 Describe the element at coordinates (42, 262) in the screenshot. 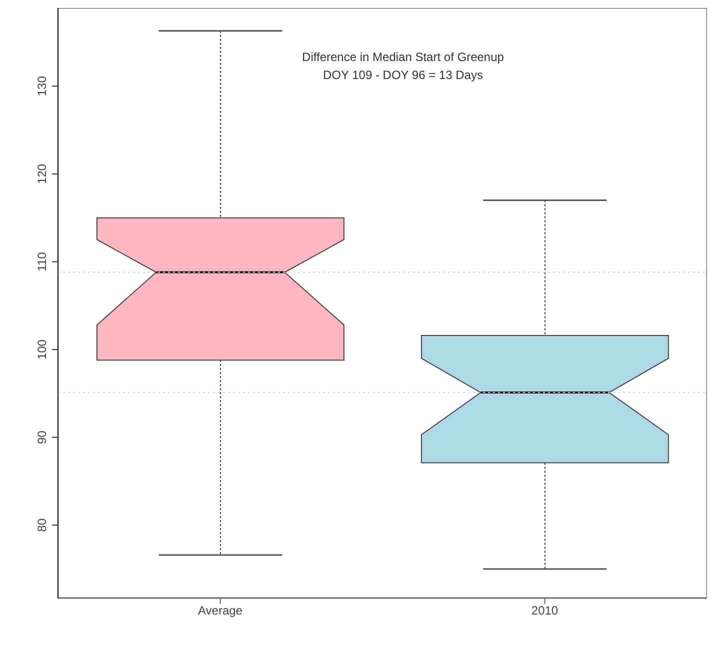

I see `y-tick-label: 110` at that location.